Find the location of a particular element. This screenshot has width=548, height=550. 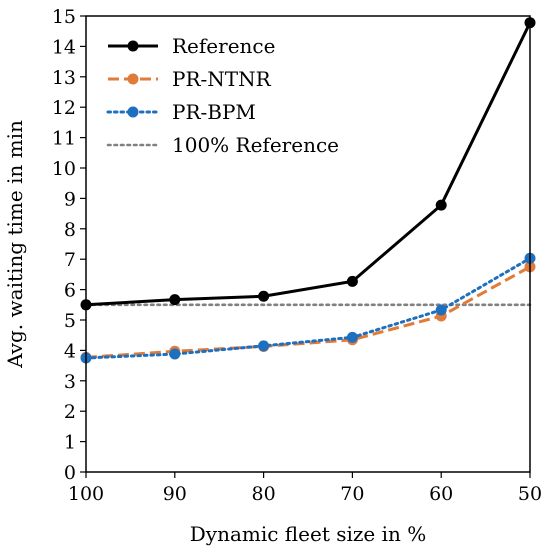

legend-label: 100% Reference is located at coordinates (255, 145).